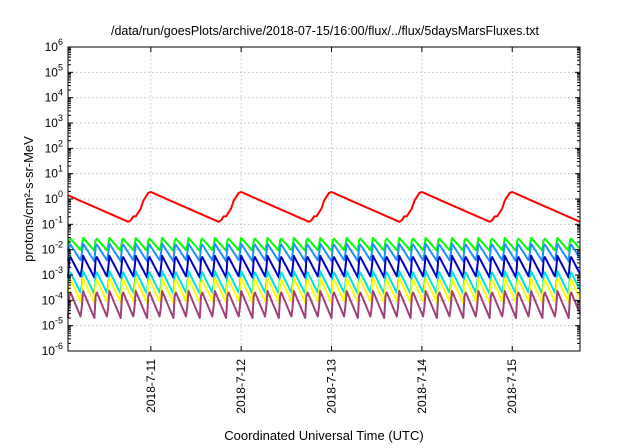 The image size is (640, 448). What do you see at coordinates (59, 295) in the screenshot?
I see `y-tick-exponent: -4` at bounding box center [59, 295].